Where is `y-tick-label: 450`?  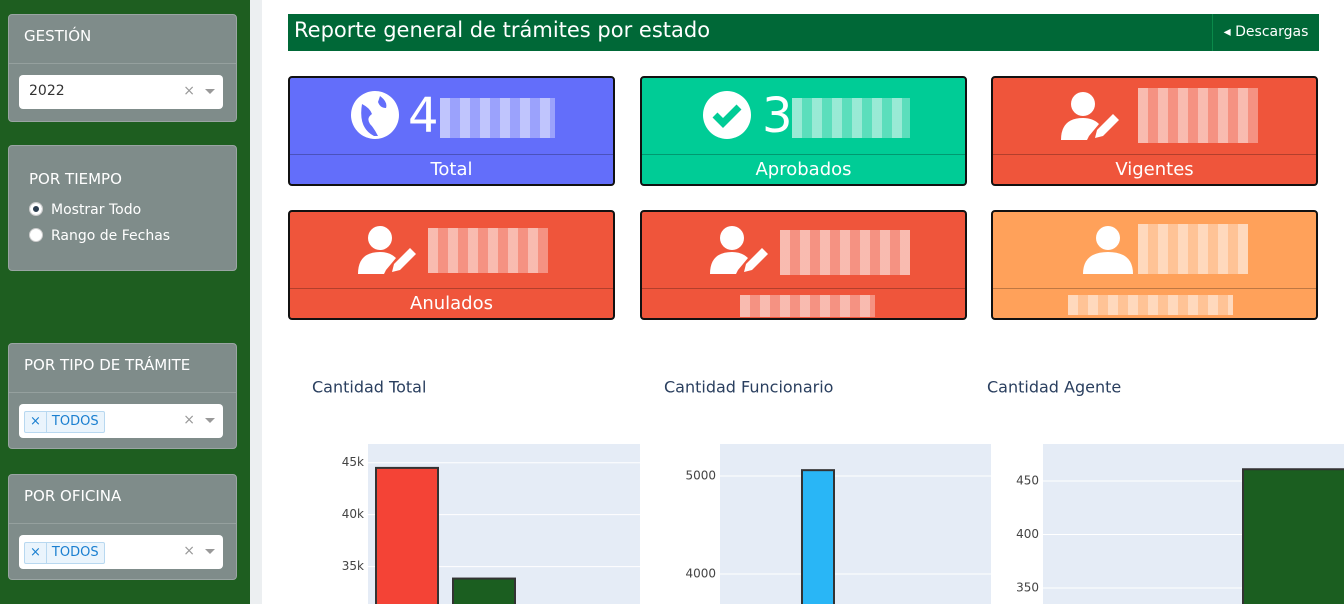
y-tick-label: 450 is located at coordinates (1027, 481).